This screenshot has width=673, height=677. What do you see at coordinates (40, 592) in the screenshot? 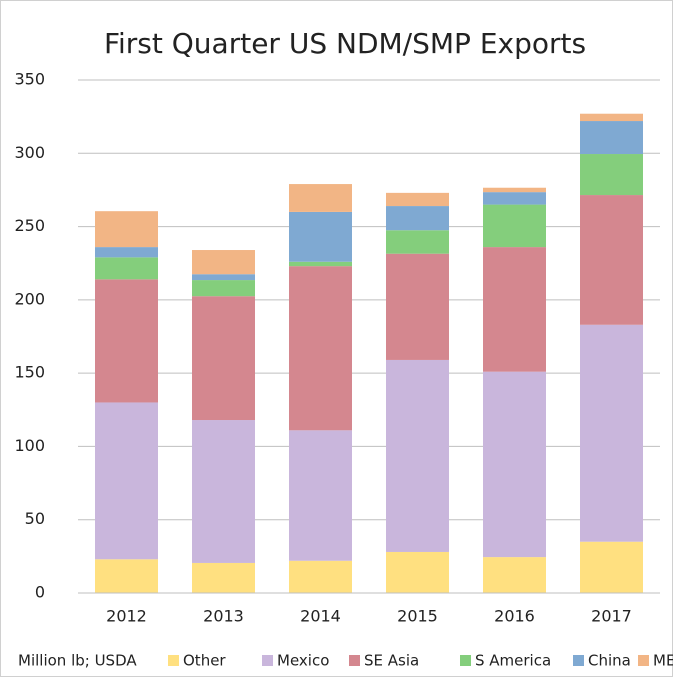
I see `y-tick-label: 0` at bounding box center [40, 592].